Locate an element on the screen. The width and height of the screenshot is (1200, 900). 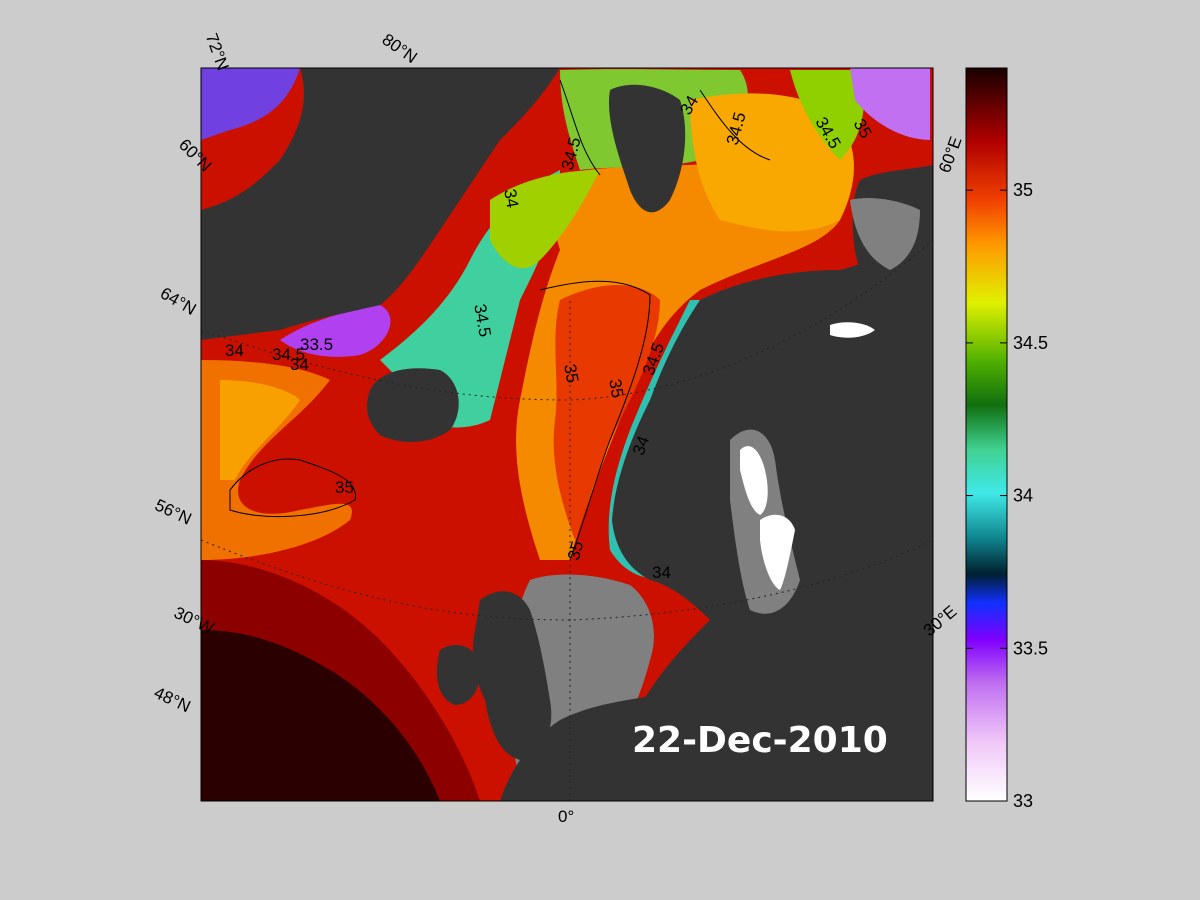
ocean-orange-inner is located at coordinates (260, 430).